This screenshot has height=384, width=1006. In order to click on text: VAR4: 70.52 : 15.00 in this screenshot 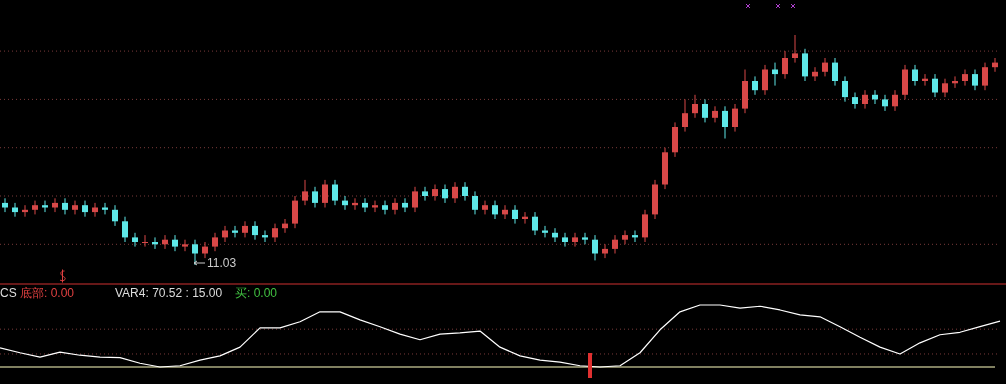, I will do `click(169, 293)`.